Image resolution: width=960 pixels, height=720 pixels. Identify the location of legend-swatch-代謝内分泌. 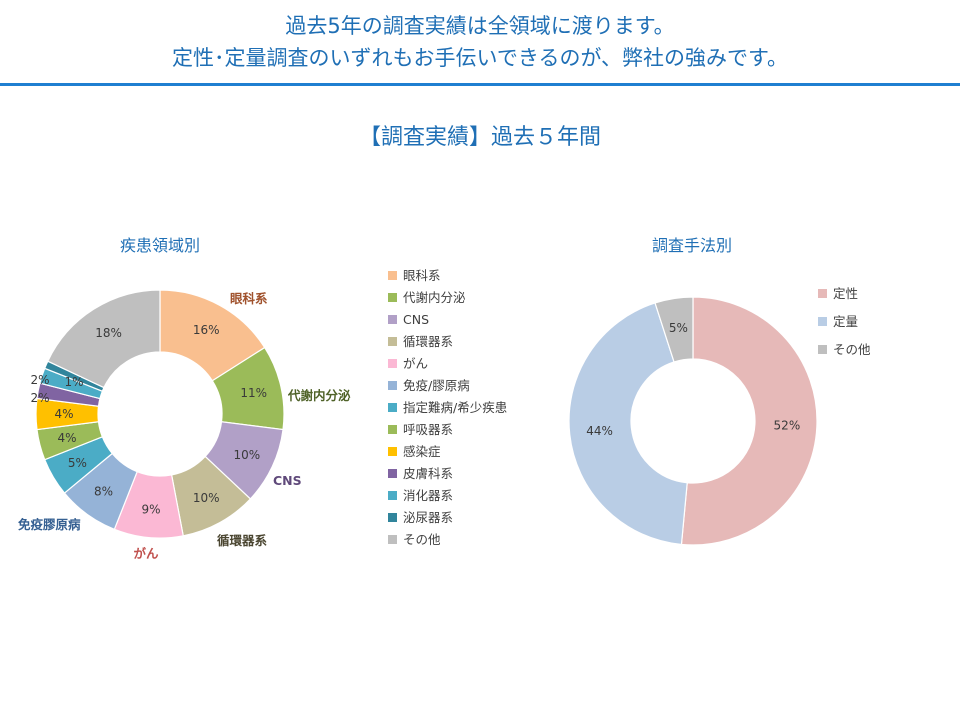
(392, 297).